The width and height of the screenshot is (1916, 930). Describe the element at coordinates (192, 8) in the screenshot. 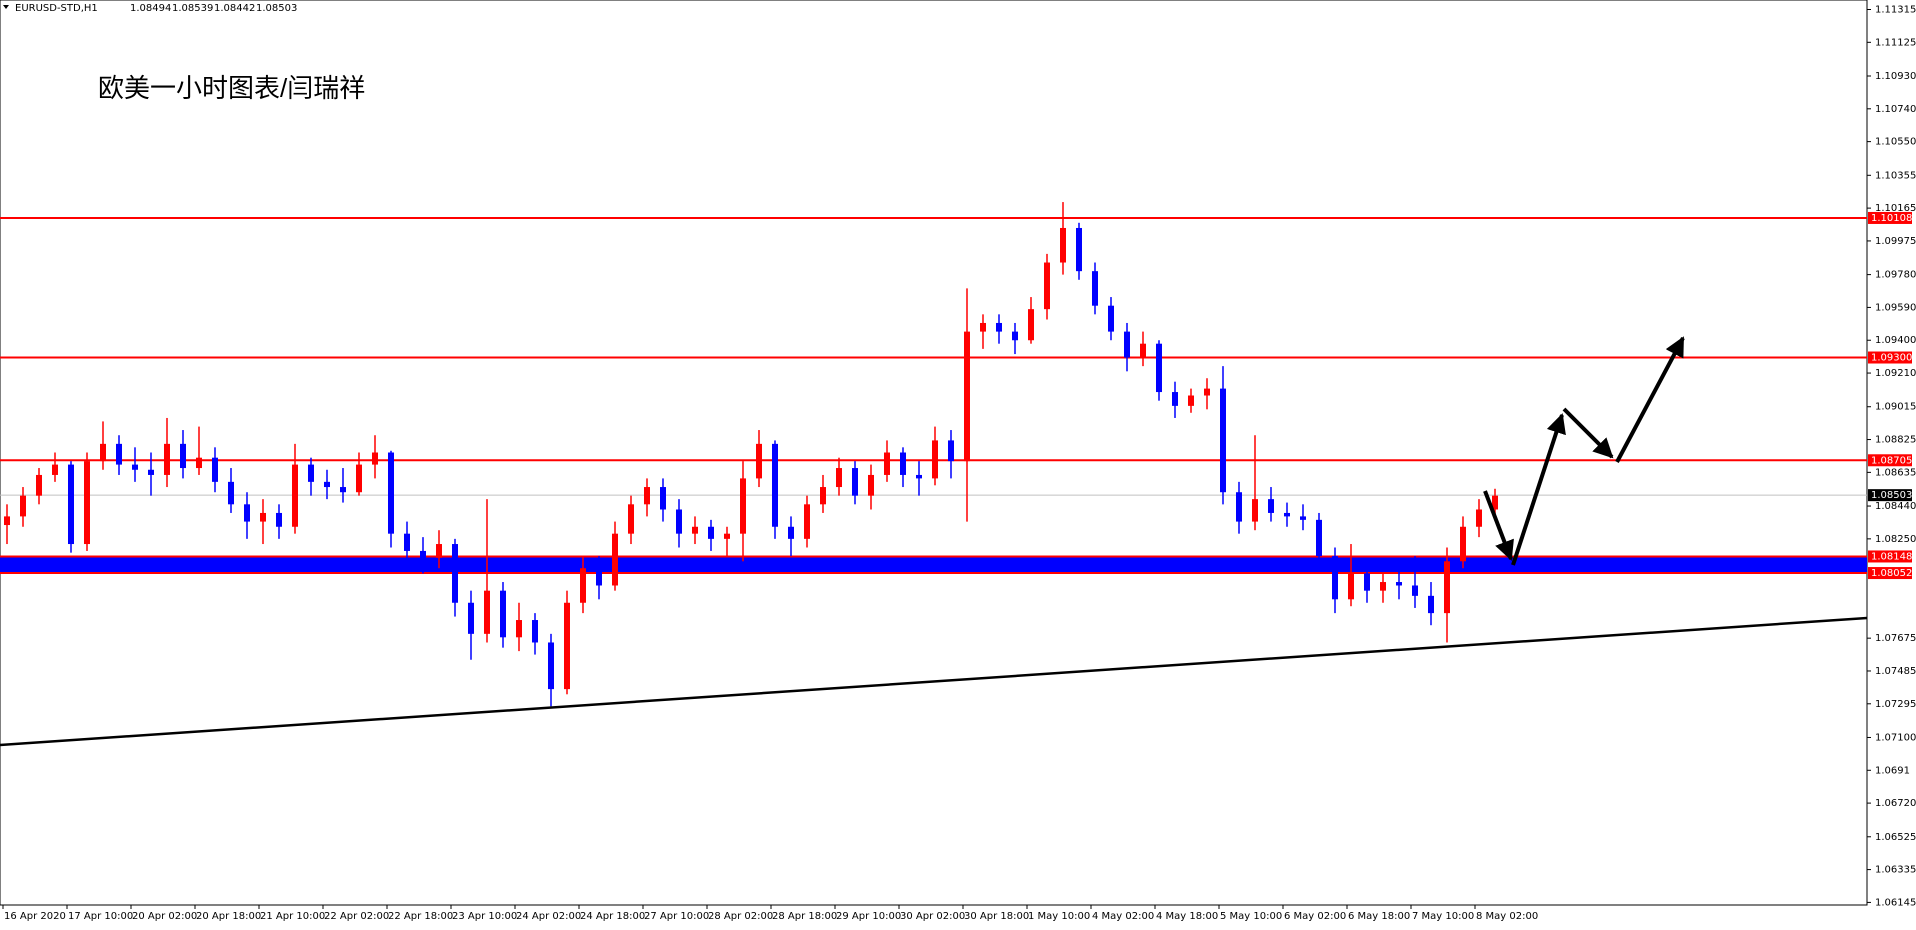

I see `header-high: 1.08539` at that location.